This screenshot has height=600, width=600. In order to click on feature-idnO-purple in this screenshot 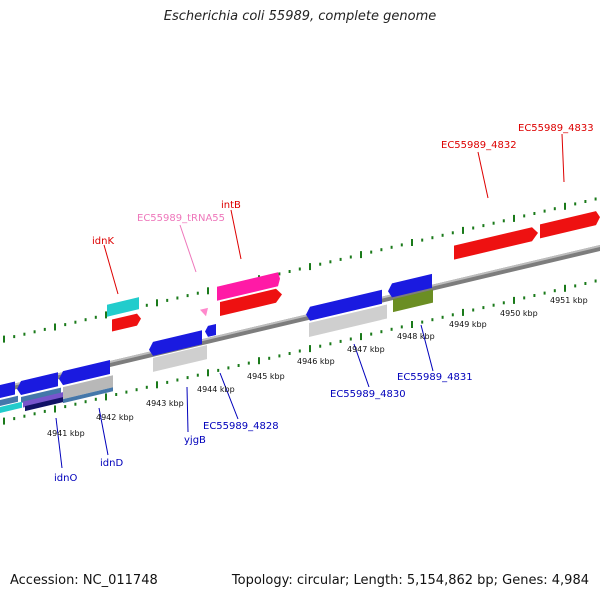, I will do `click(43, 400)`.